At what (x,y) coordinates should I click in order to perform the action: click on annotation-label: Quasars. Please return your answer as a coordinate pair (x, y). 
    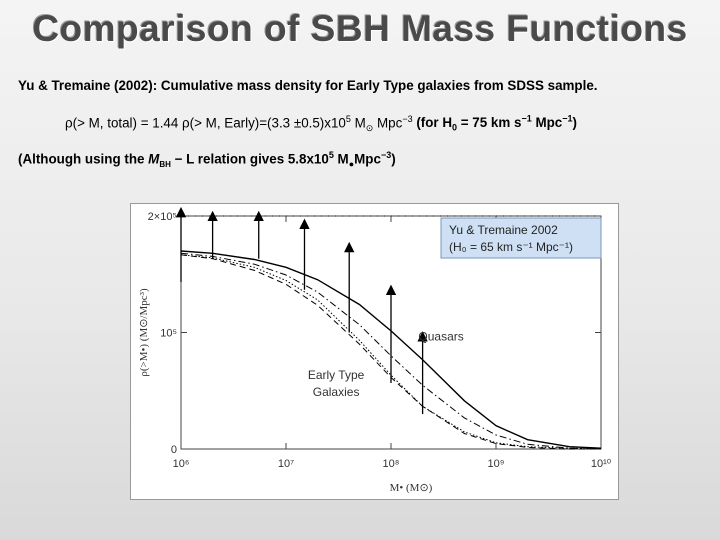
    Looking at the image, I should click on (440, 336).